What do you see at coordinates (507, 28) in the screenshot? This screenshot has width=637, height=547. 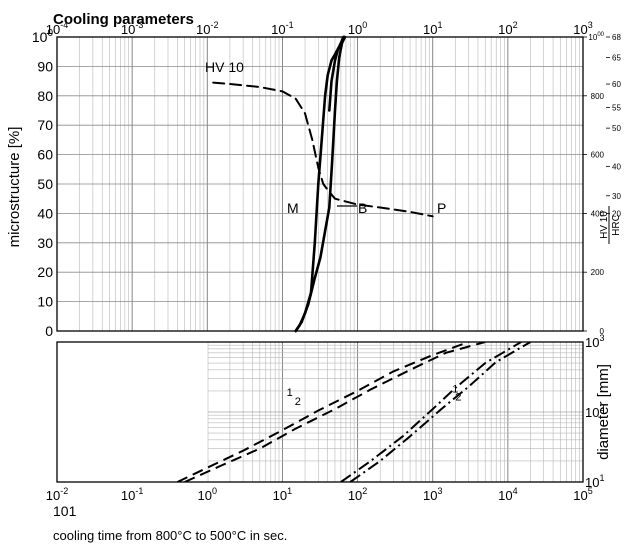 I see `top-x-tick-label: 10²` at bounding box center [507, 28].